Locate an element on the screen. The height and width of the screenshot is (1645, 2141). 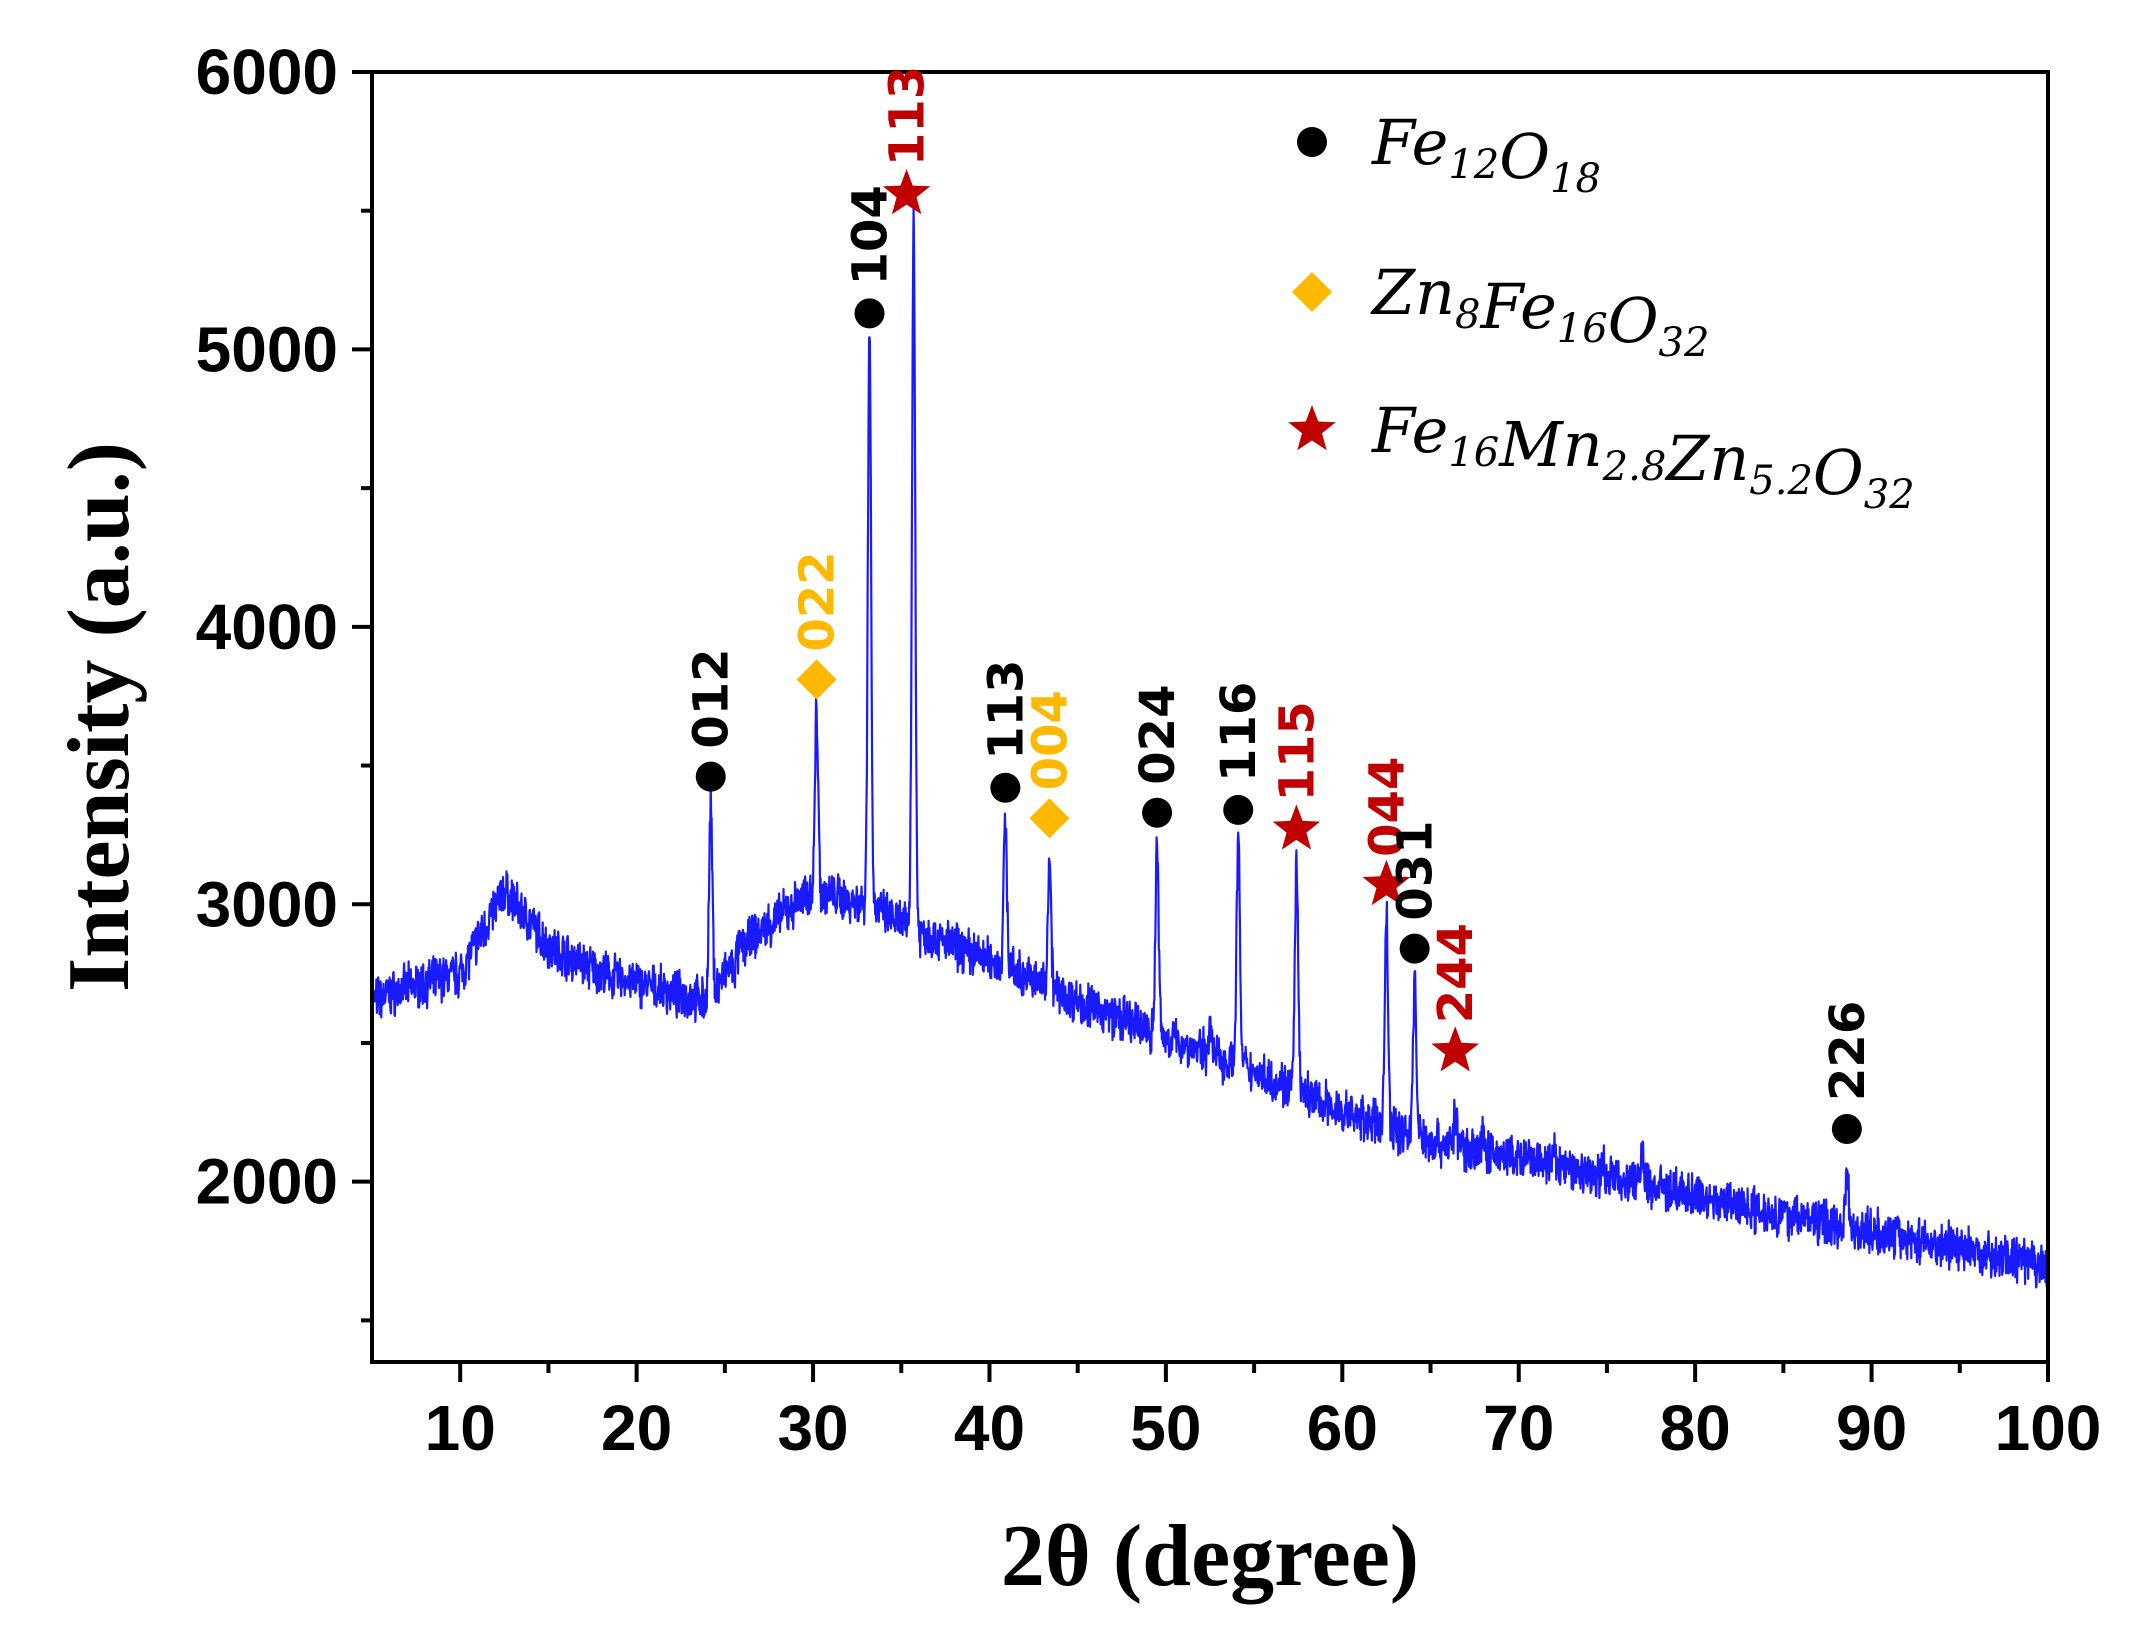
peak-label: 244 is located at coordinates (1456, 973).